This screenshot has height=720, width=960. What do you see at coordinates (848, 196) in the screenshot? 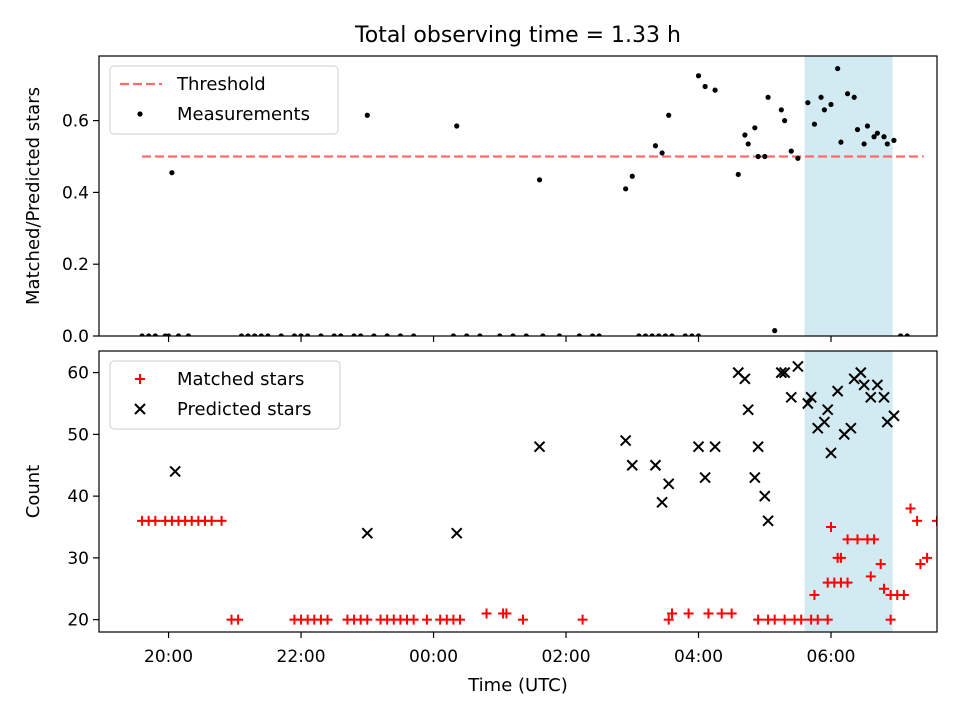
I see `highlight-span` at bounding box center [848, 196].